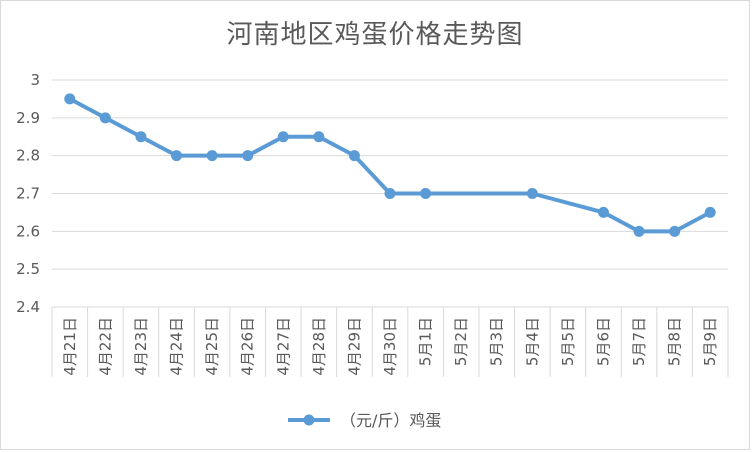 The image size is (752, 452). What do you see at coordinates (710, 341) in the screenshot?
I see `x-tick-label: 5月9日` at bounding box center [710, 341].